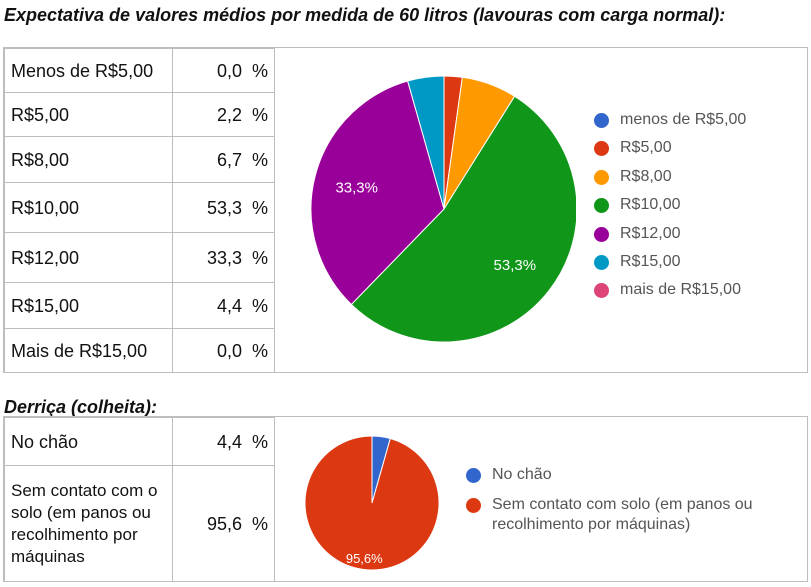 The width and height of the screenshot is (811, 587). I want to click on legend-item: menos de R$5,00, so click(699, 125).